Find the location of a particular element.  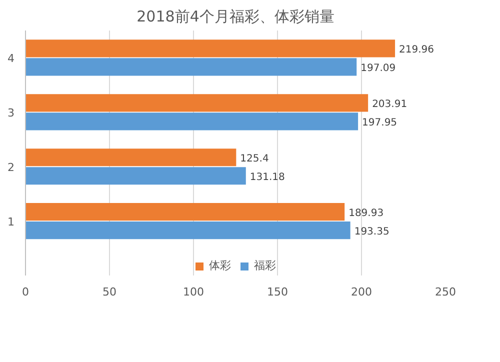

y-tick-label: 2 is located at coordinates (11, 167).